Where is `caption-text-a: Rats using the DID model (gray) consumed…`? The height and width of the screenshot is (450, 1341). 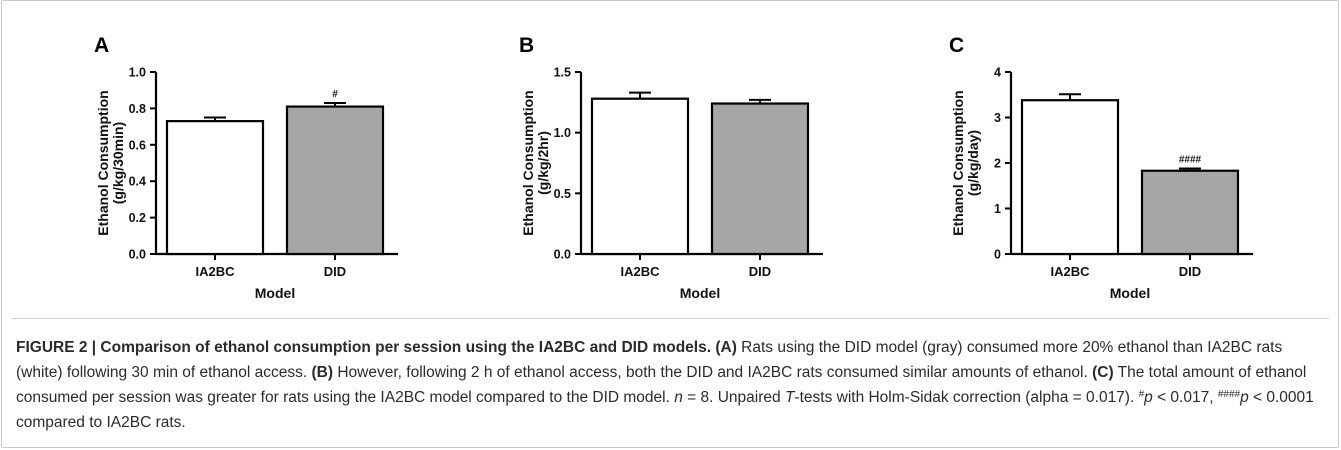
caption-text-a: Rats using the DID model (gray) consumed… is located at coordinates (649, 360).